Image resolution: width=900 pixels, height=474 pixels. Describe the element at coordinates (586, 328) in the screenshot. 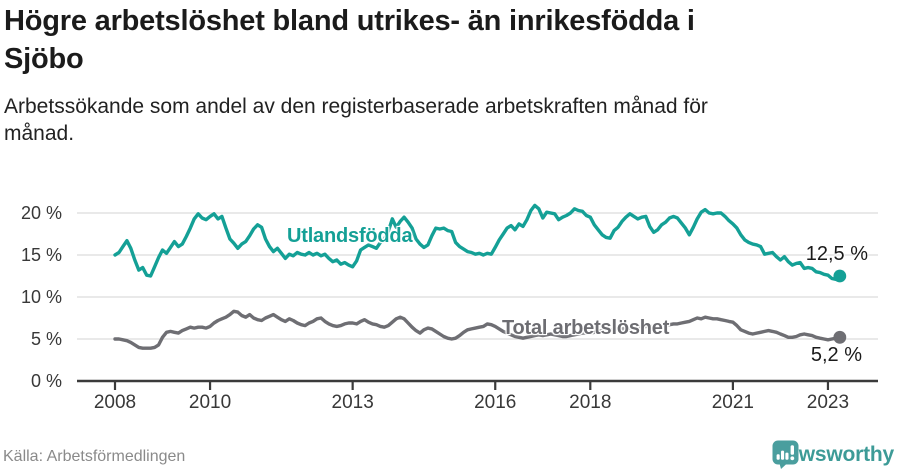

I see `series-label-total: Total arbetslöshet` at that location.